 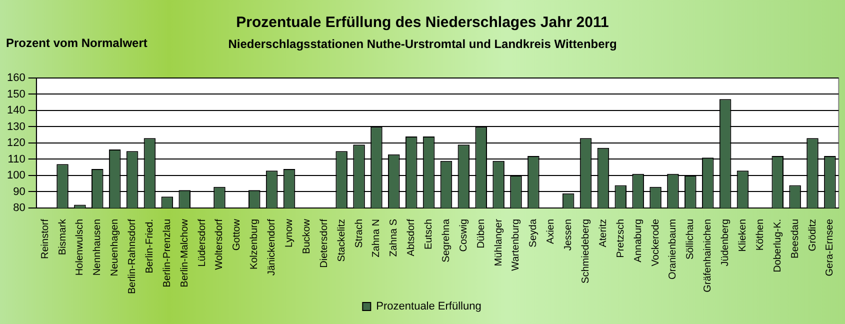 I want to click on x-tick-label: Bismark, so click(x=62, y=237).